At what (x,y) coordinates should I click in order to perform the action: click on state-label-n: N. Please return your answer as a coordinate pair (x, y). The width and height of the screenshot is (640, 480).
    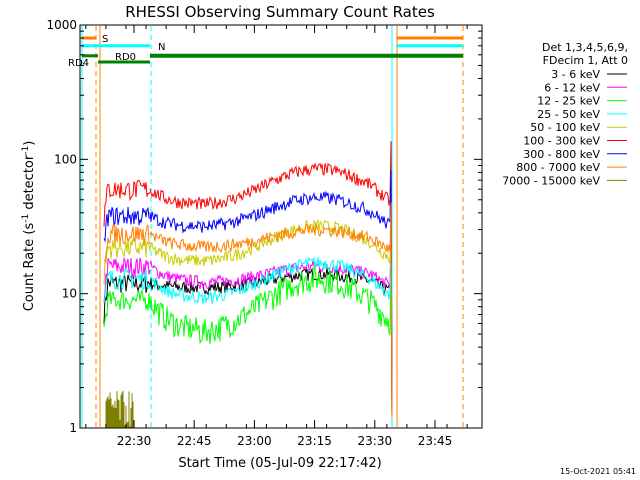
    Looking at the image, I should click on (161, 47).